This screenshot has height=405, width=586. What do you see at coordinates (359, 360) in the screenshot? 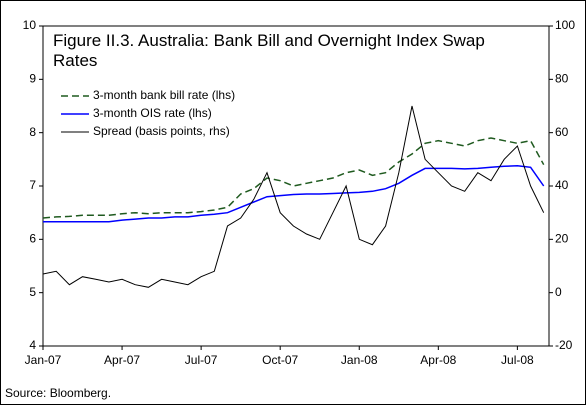
I see `x-tick-label: Jan-08` at bounding box center [359, 360].